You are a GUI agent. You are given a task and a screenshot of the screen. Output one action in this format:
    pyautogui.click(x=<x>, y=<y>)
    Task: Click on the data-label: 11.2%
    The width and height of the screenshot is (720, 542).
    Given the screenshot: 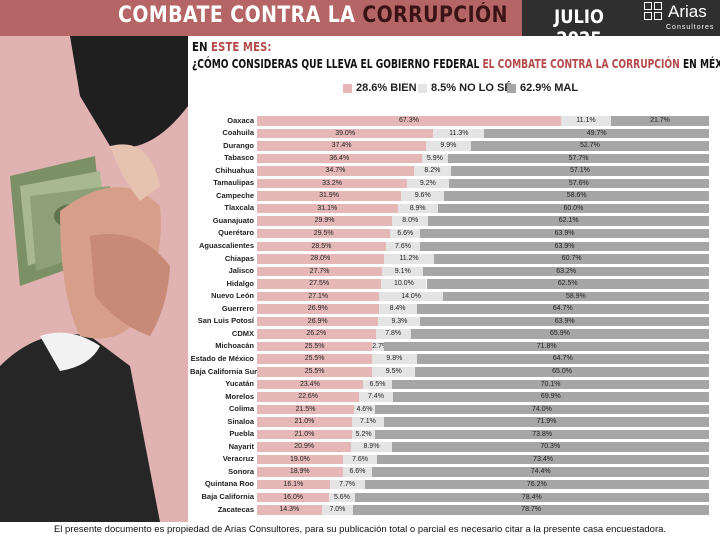 What is the action you would take?
    pyautogui.click(x=409, y=259)
    